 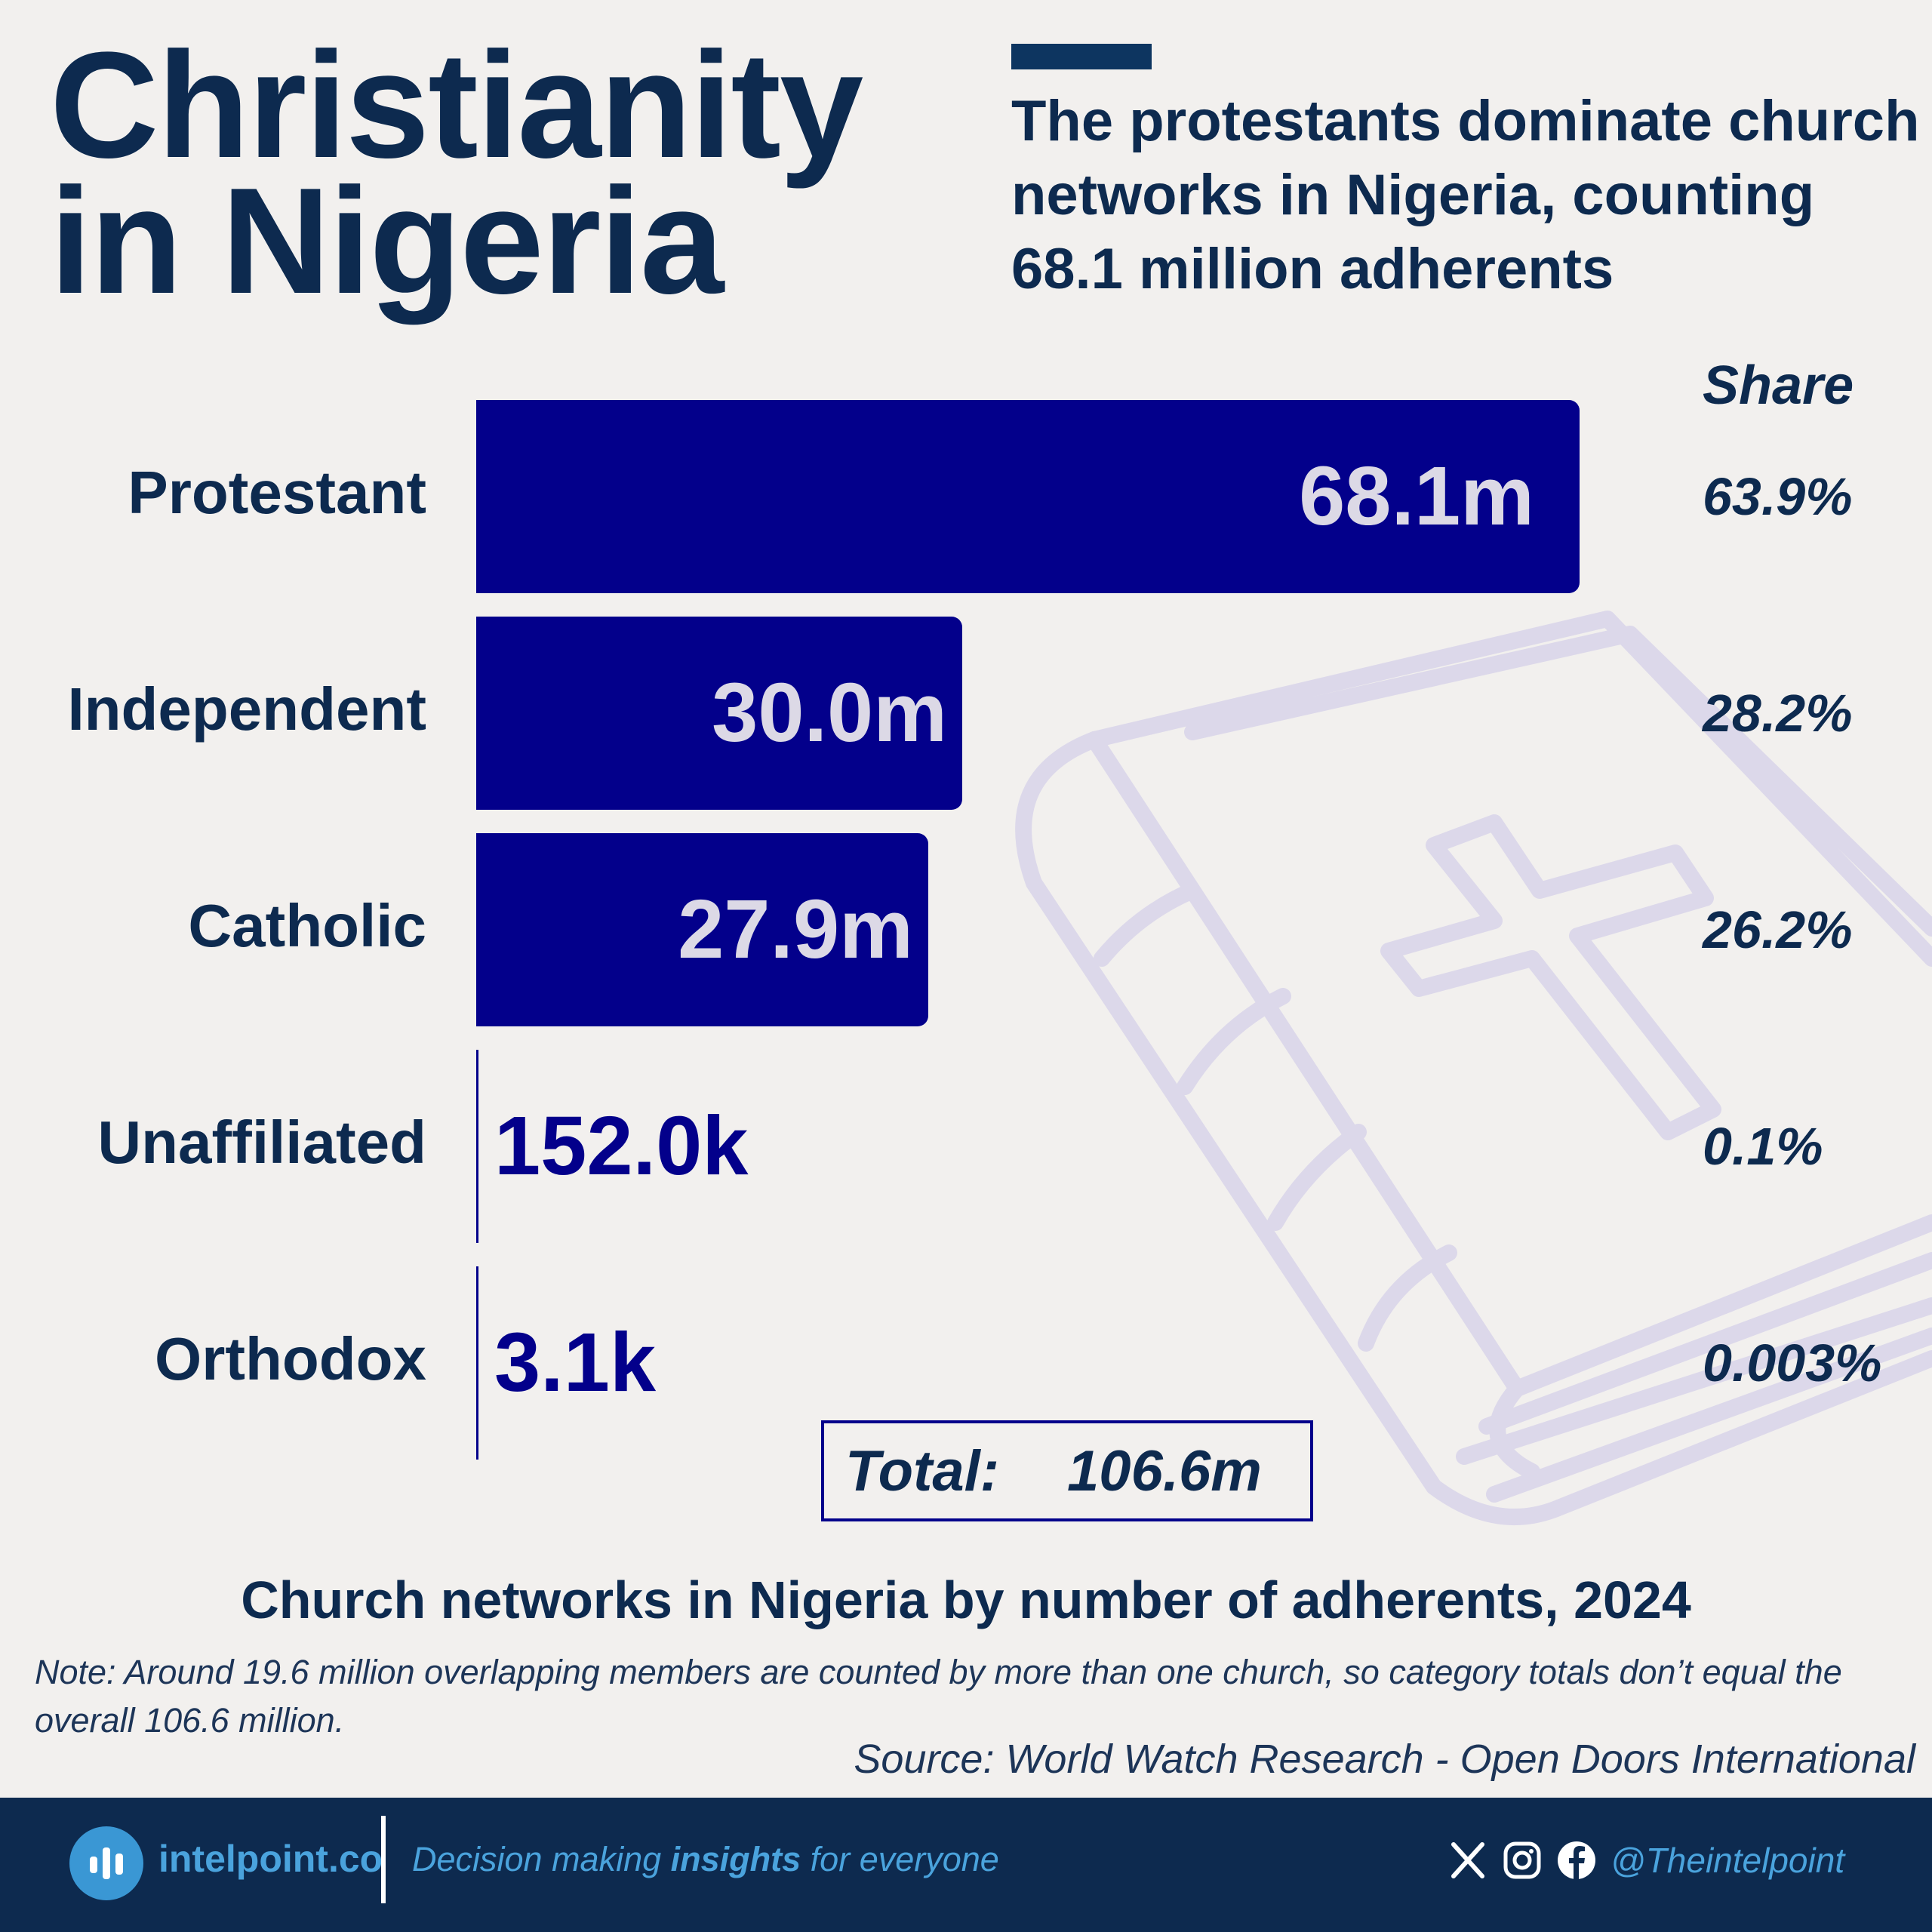 What do you see at coordinates (1522, 1860) in the screenshot?
I see `instagram-icon` at bounding box center [1522, 1860].